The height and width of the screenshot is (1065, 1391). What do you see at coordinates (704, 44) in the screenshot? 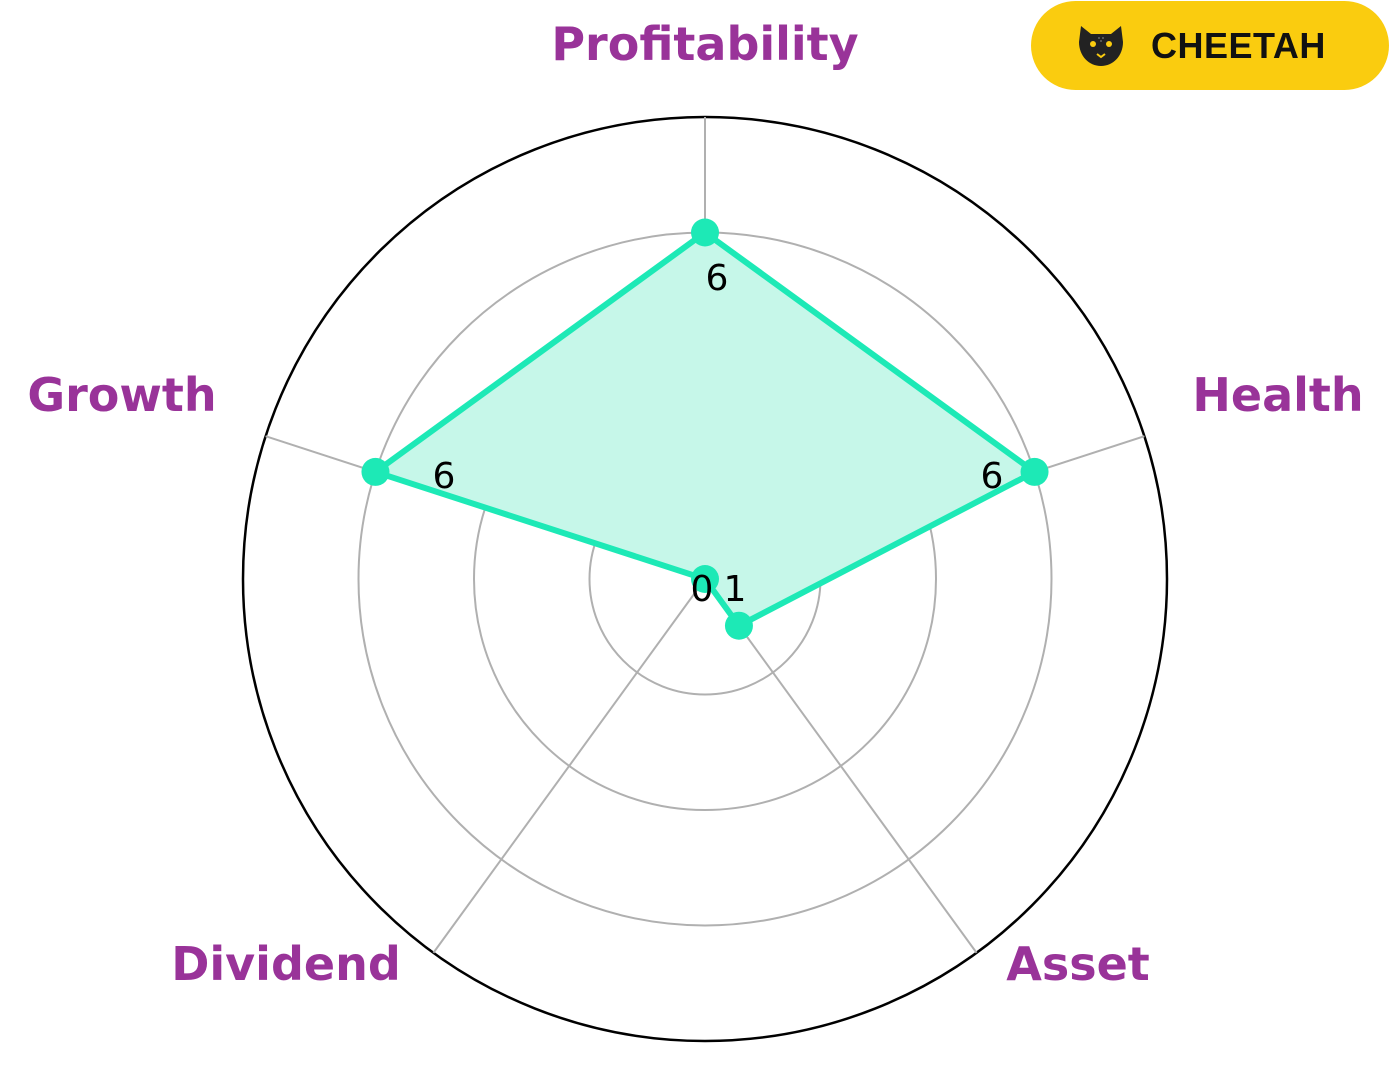
I see `axis-label-profitability: Profitability` at bounding box center [704, 44].